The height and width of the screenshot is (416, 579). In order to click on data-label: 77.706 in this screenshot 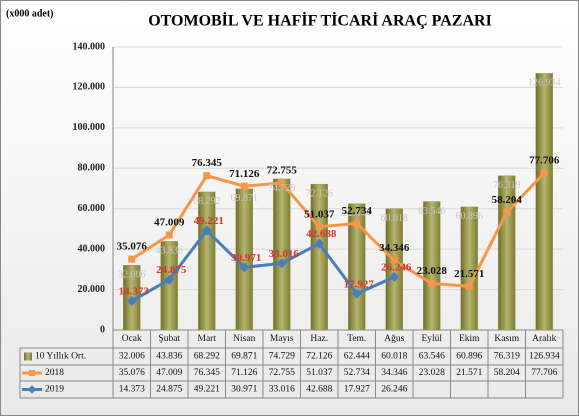, I will do `click(544, 160)`.